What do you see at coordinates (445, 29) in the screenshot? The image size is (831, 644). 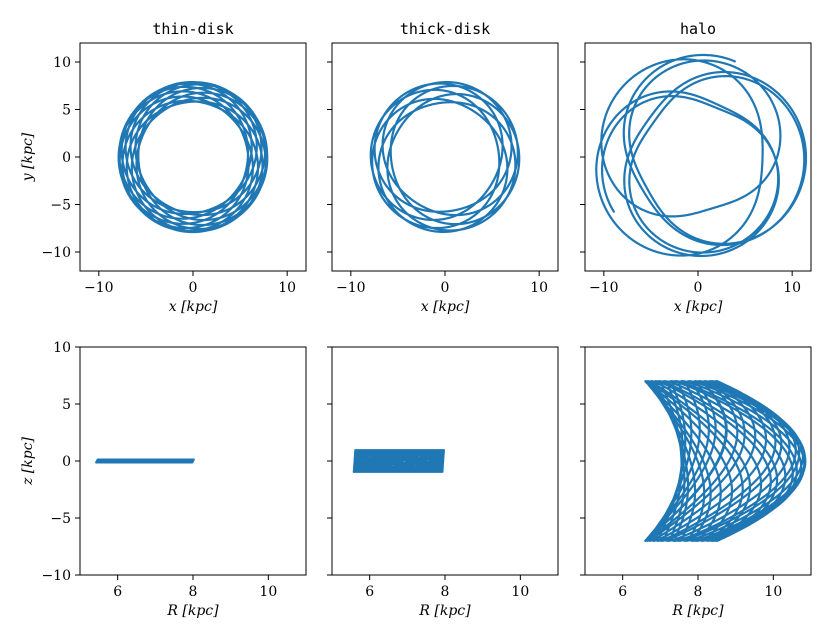 I see `panel-title: thick-disk` at bounding box center [445, 29].